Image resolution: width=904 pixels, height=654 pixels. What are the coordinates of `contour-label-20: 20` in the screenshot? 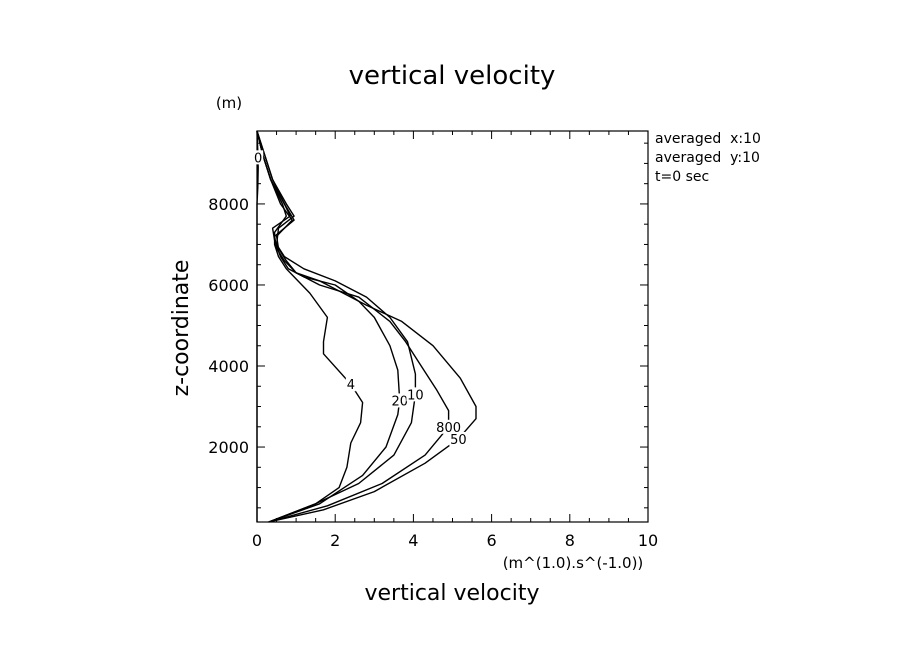 It's located at (399, 401).